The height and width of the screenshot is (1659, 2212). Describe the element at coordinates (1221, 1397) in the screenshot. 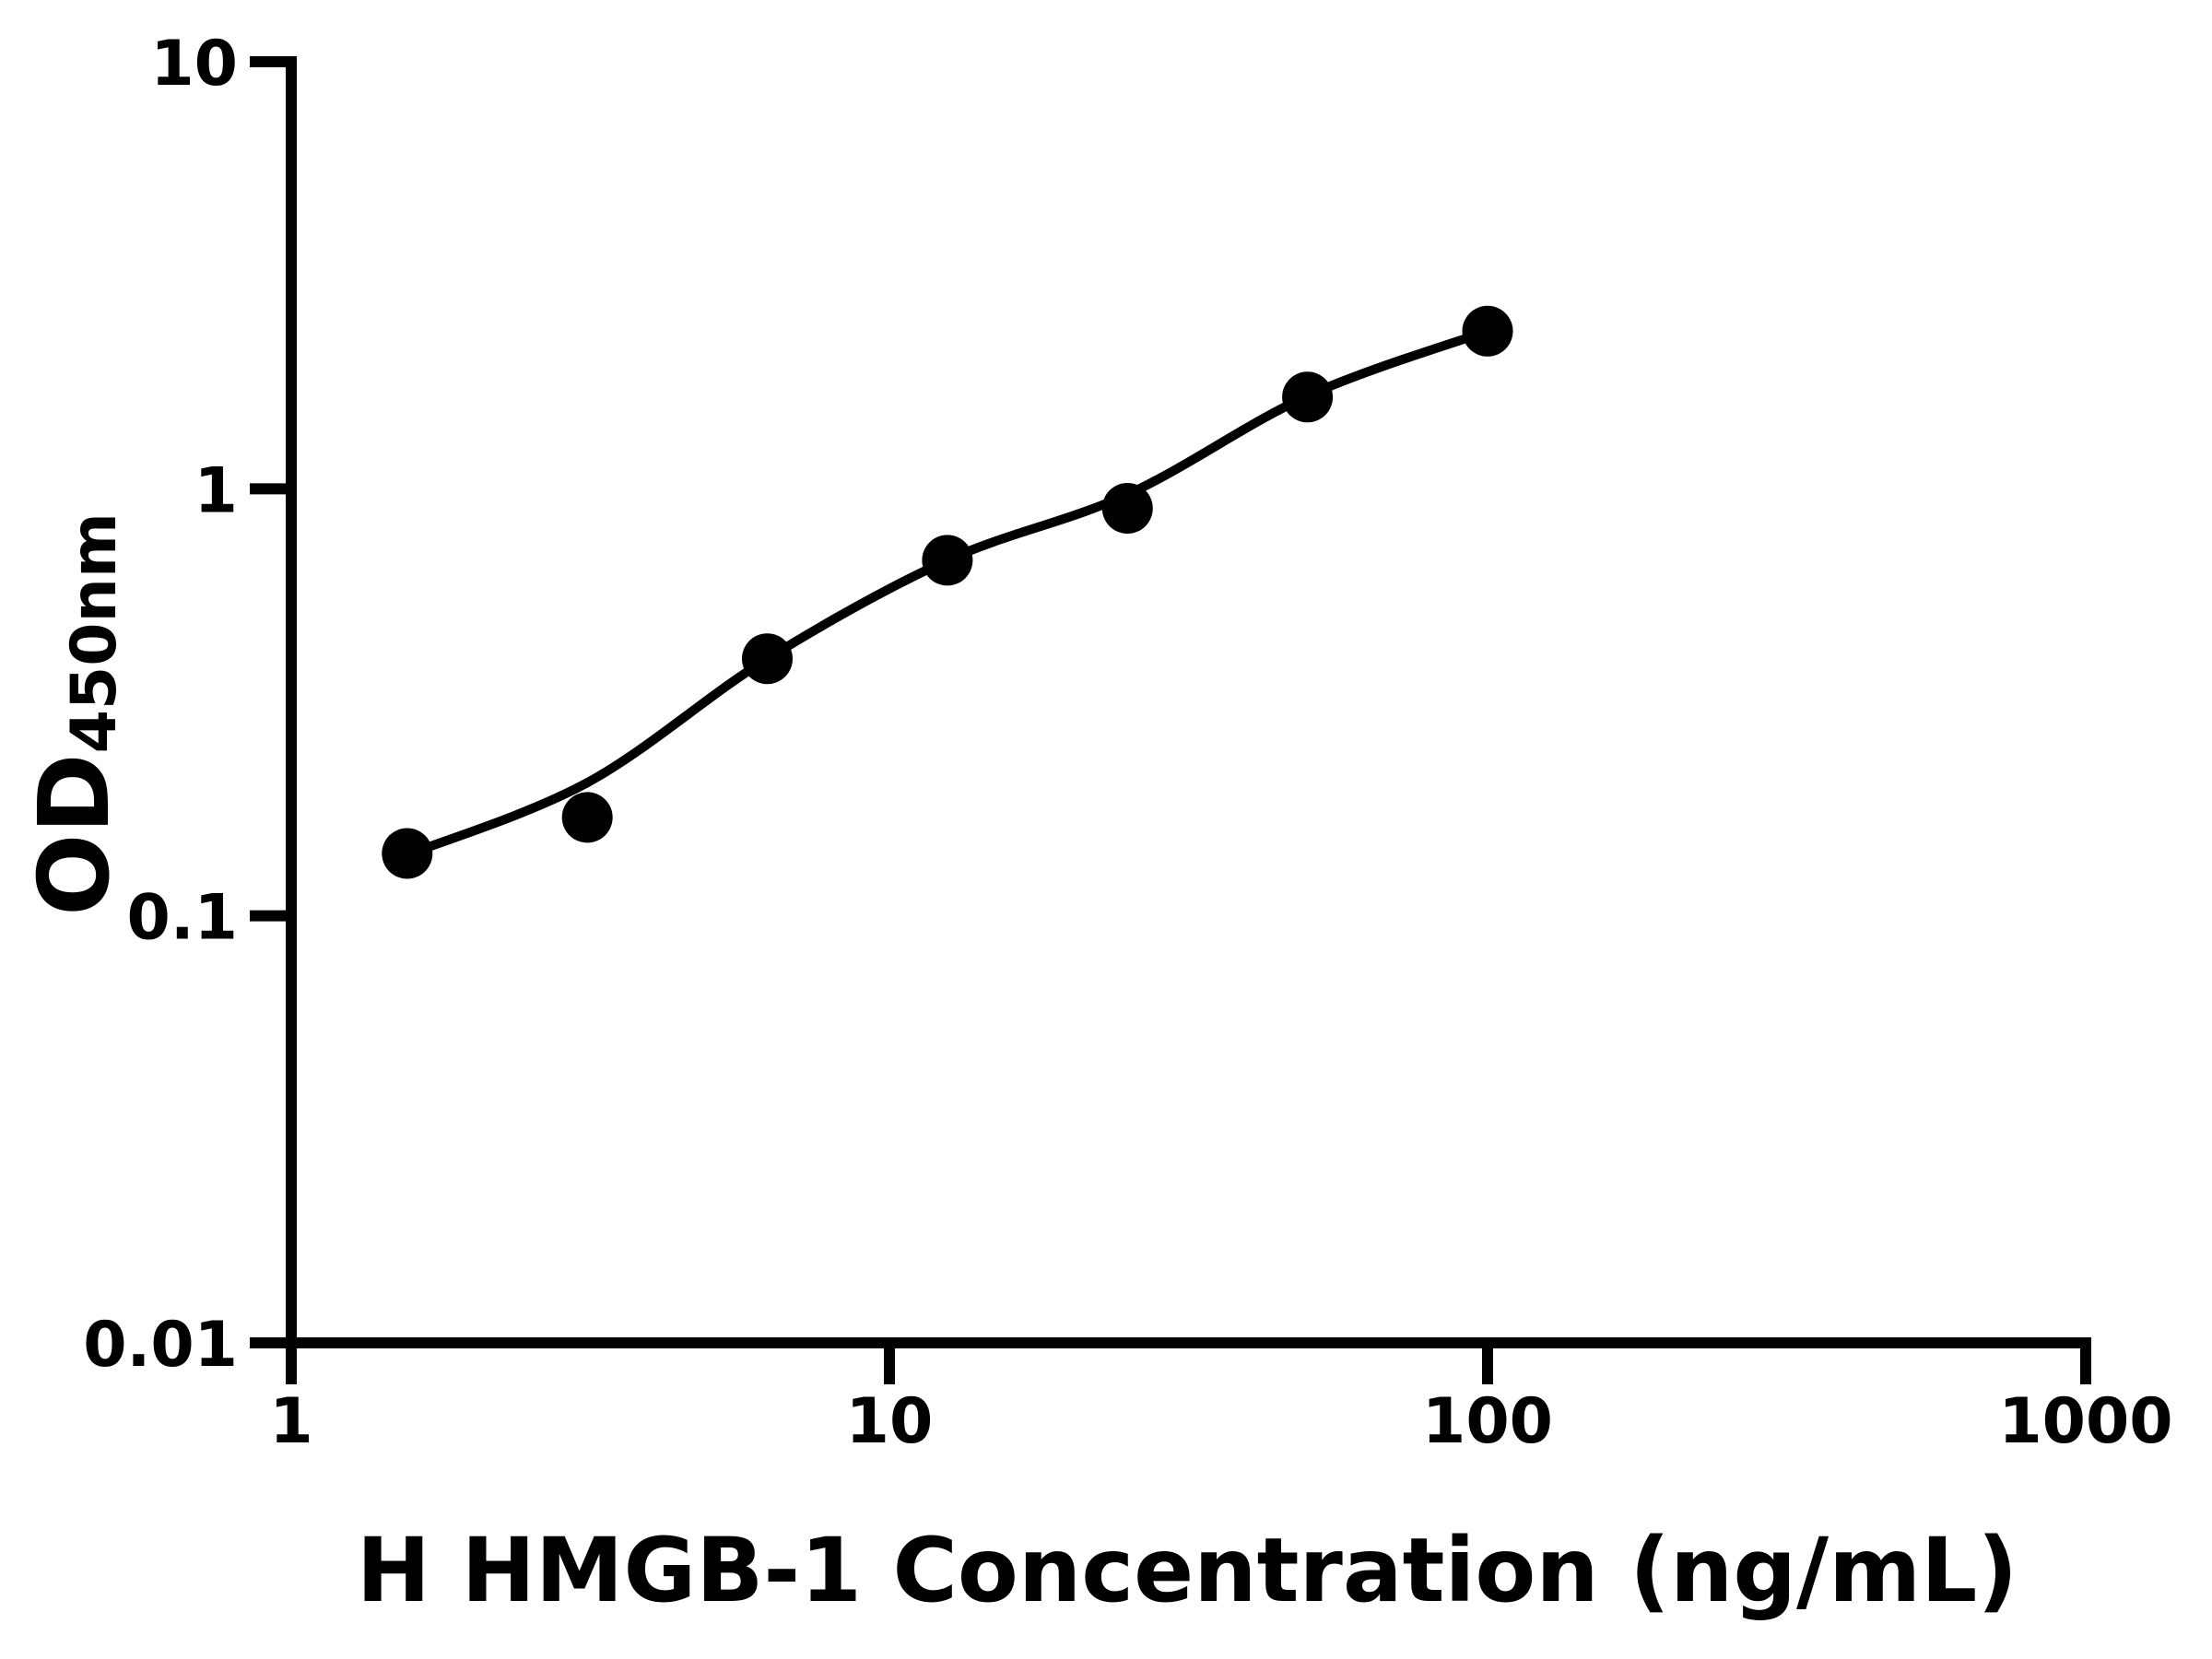

I see `x-axis: 1 10 100 1000` at that location.